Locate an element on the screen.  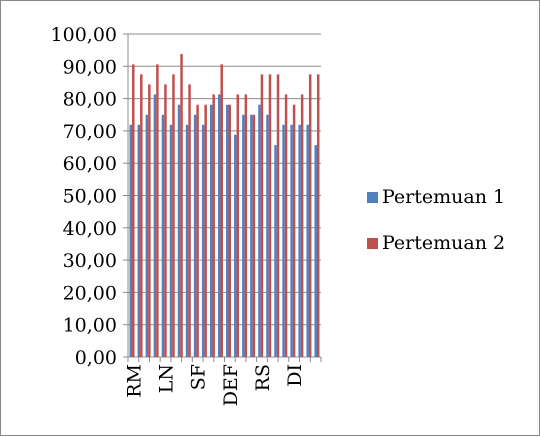
y-tick-label: 30,00 is located at coordinates (90, 261).